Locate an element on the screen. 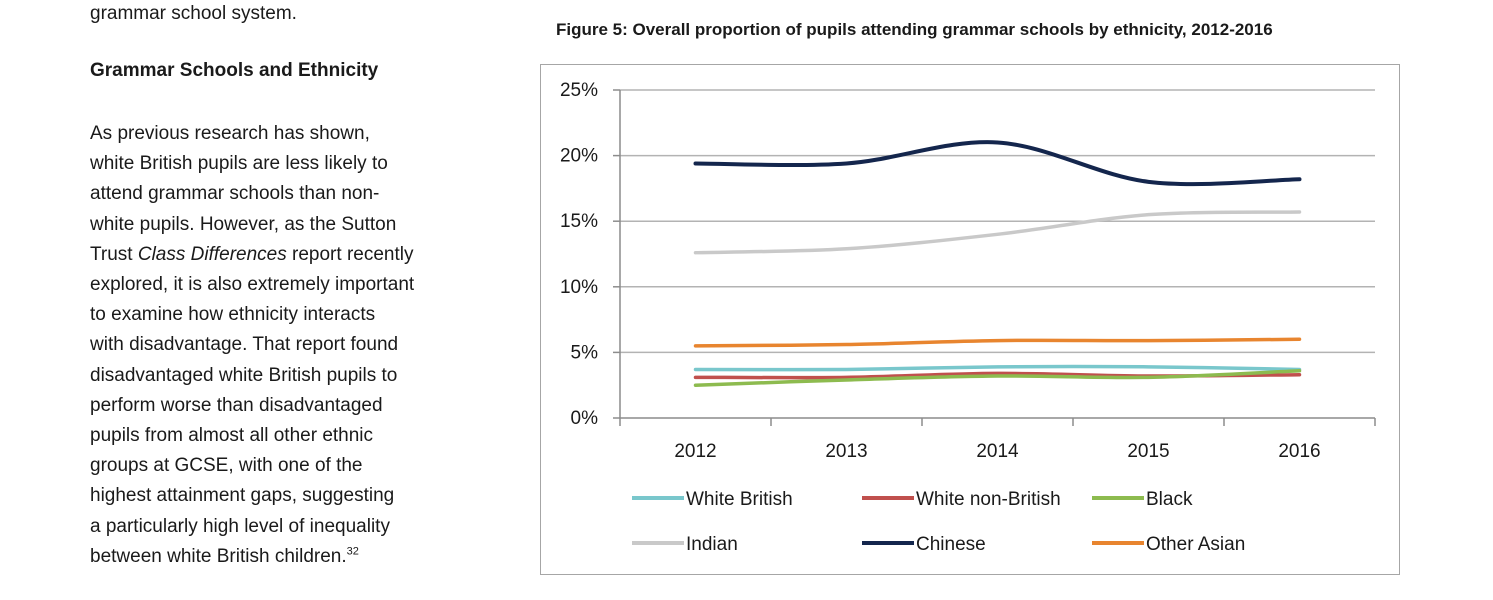 The width and height of the screenshot is (1493, 600). x-tick-label: 2015 is located at coordinates (1148, 451).